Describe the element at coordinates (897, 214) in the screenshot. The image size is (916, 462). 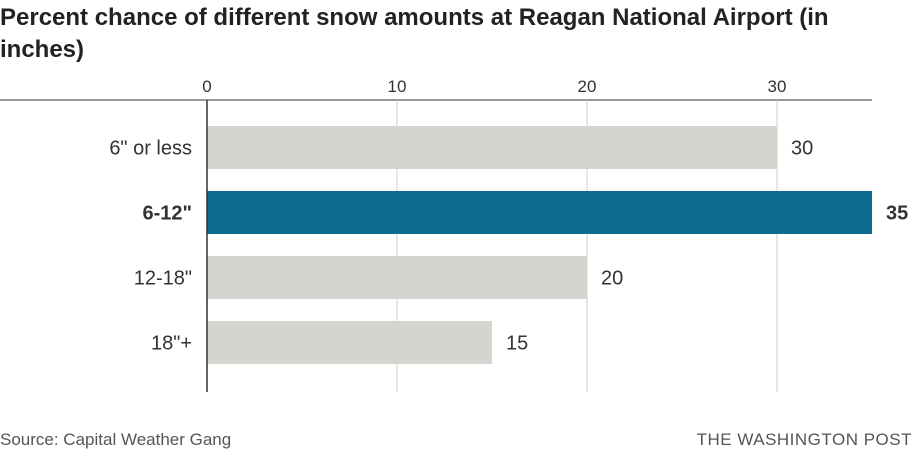
I see `value-label: 35` at that location.